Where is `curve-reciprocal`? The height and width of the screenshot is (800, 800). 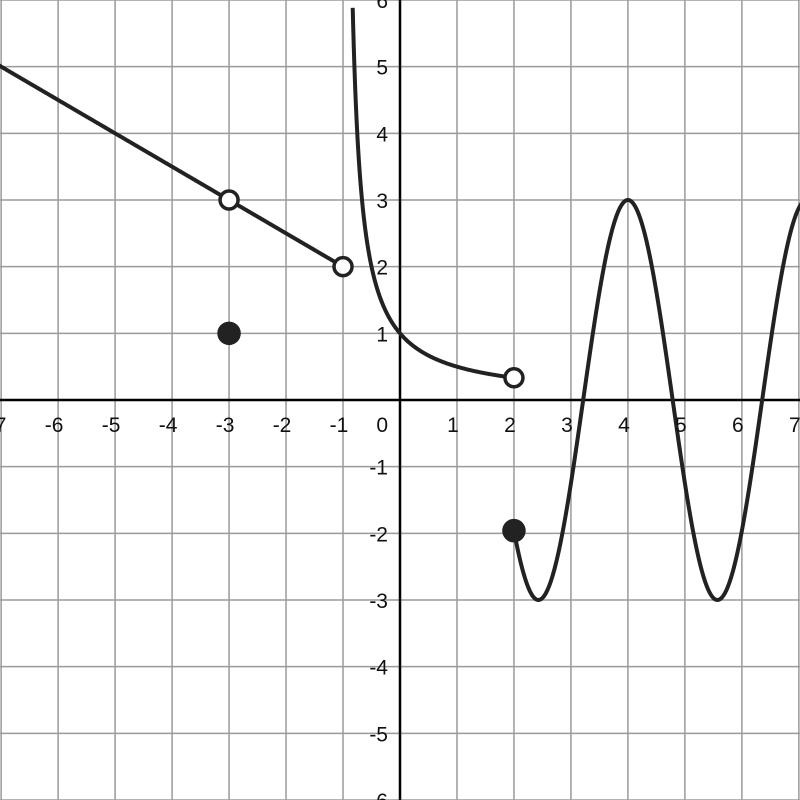
curve-reciprocal is located at coordinates (433, 193).